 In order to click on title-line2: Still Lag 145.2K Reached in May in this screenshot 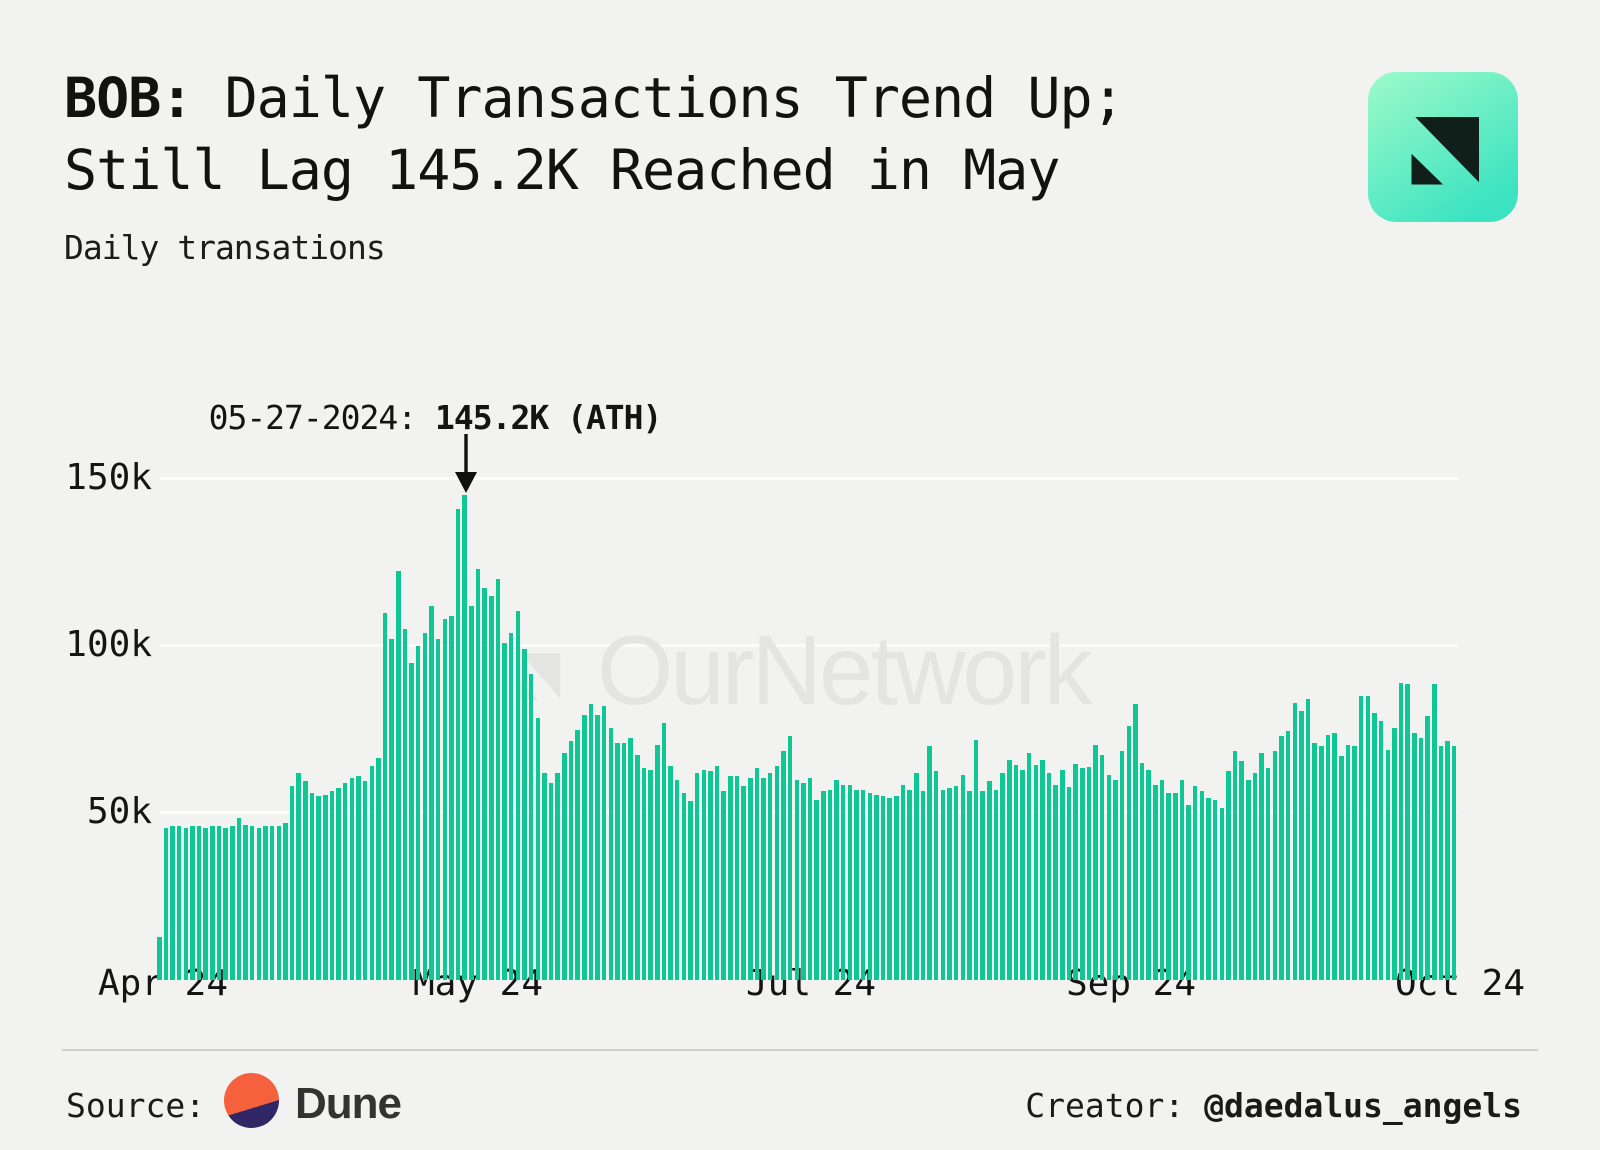, I will do `click(562, 170)`.